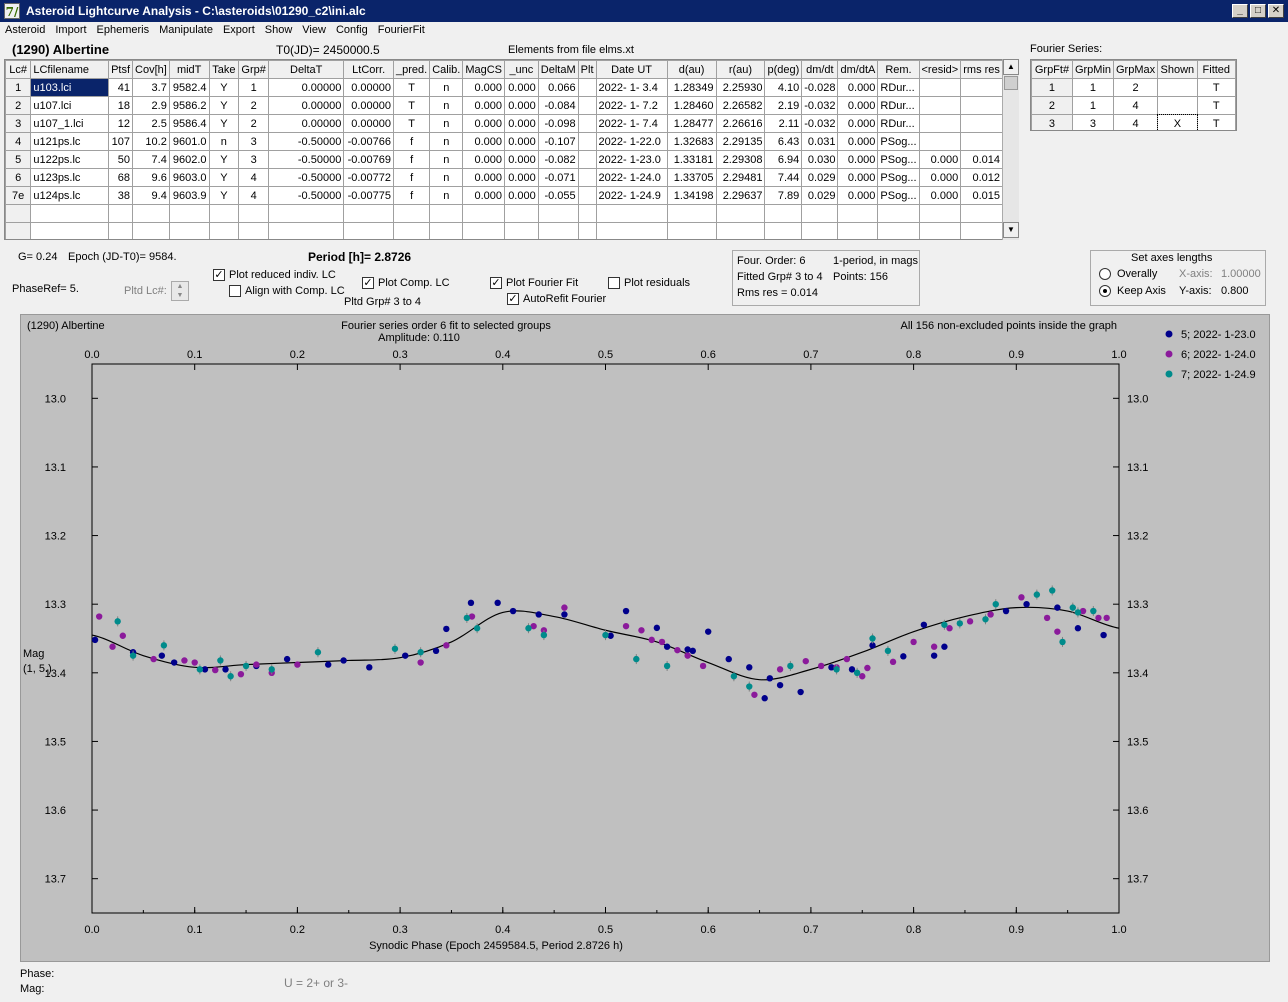  Describe the element at coordinates (820, 123) in the screenshot. I see `table-cell: -0.032` at that location.